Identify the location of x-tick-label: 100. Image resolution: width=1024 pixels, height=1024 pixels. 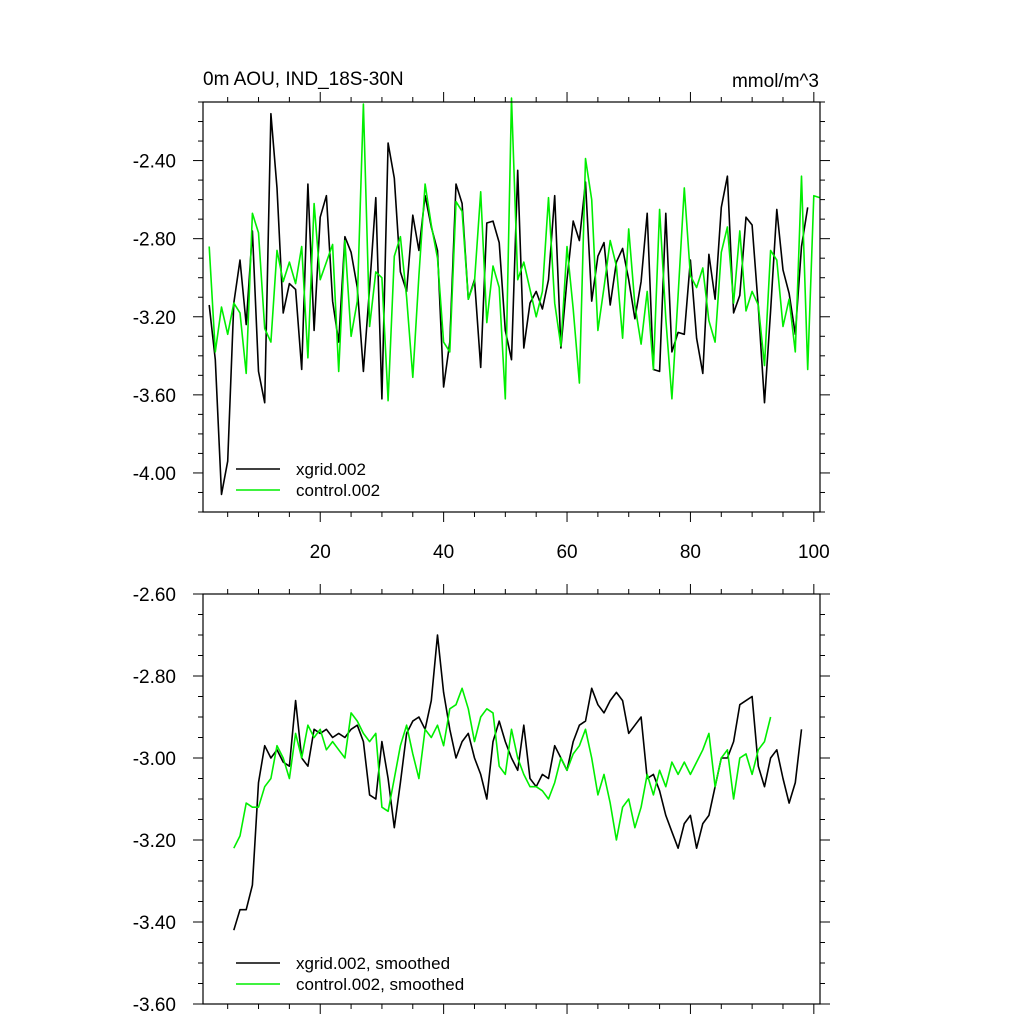
(814, 552).